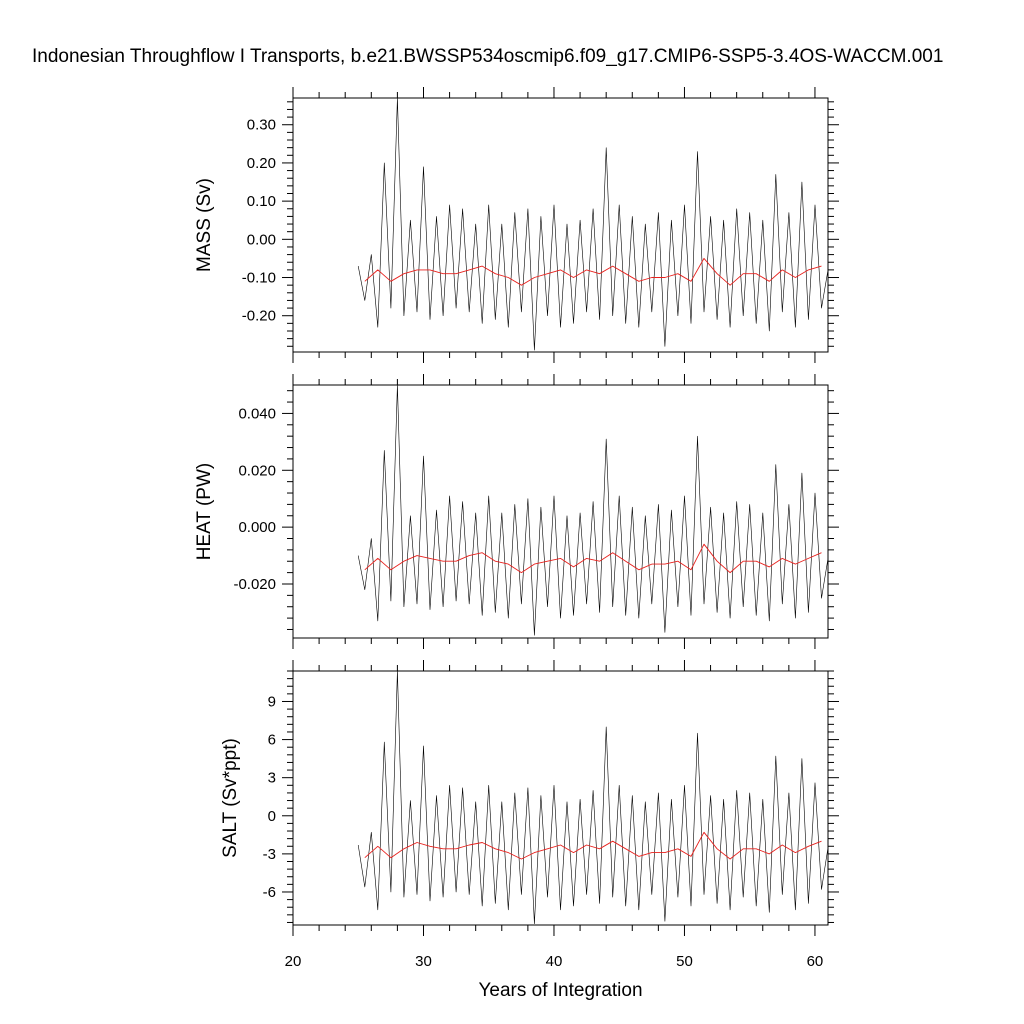  What do you see at coordinates (554, 961) in the screenshot?
I see `salt-x-tick-label: 40` at bounding box center [554, 961].